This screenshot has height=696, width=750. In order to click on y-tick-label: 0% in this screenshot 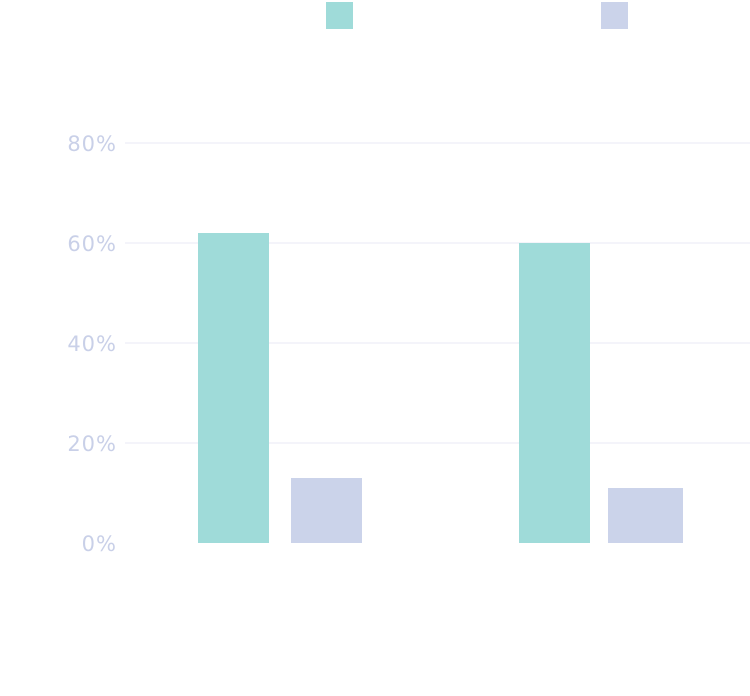, I will do `click(99, 544)`.